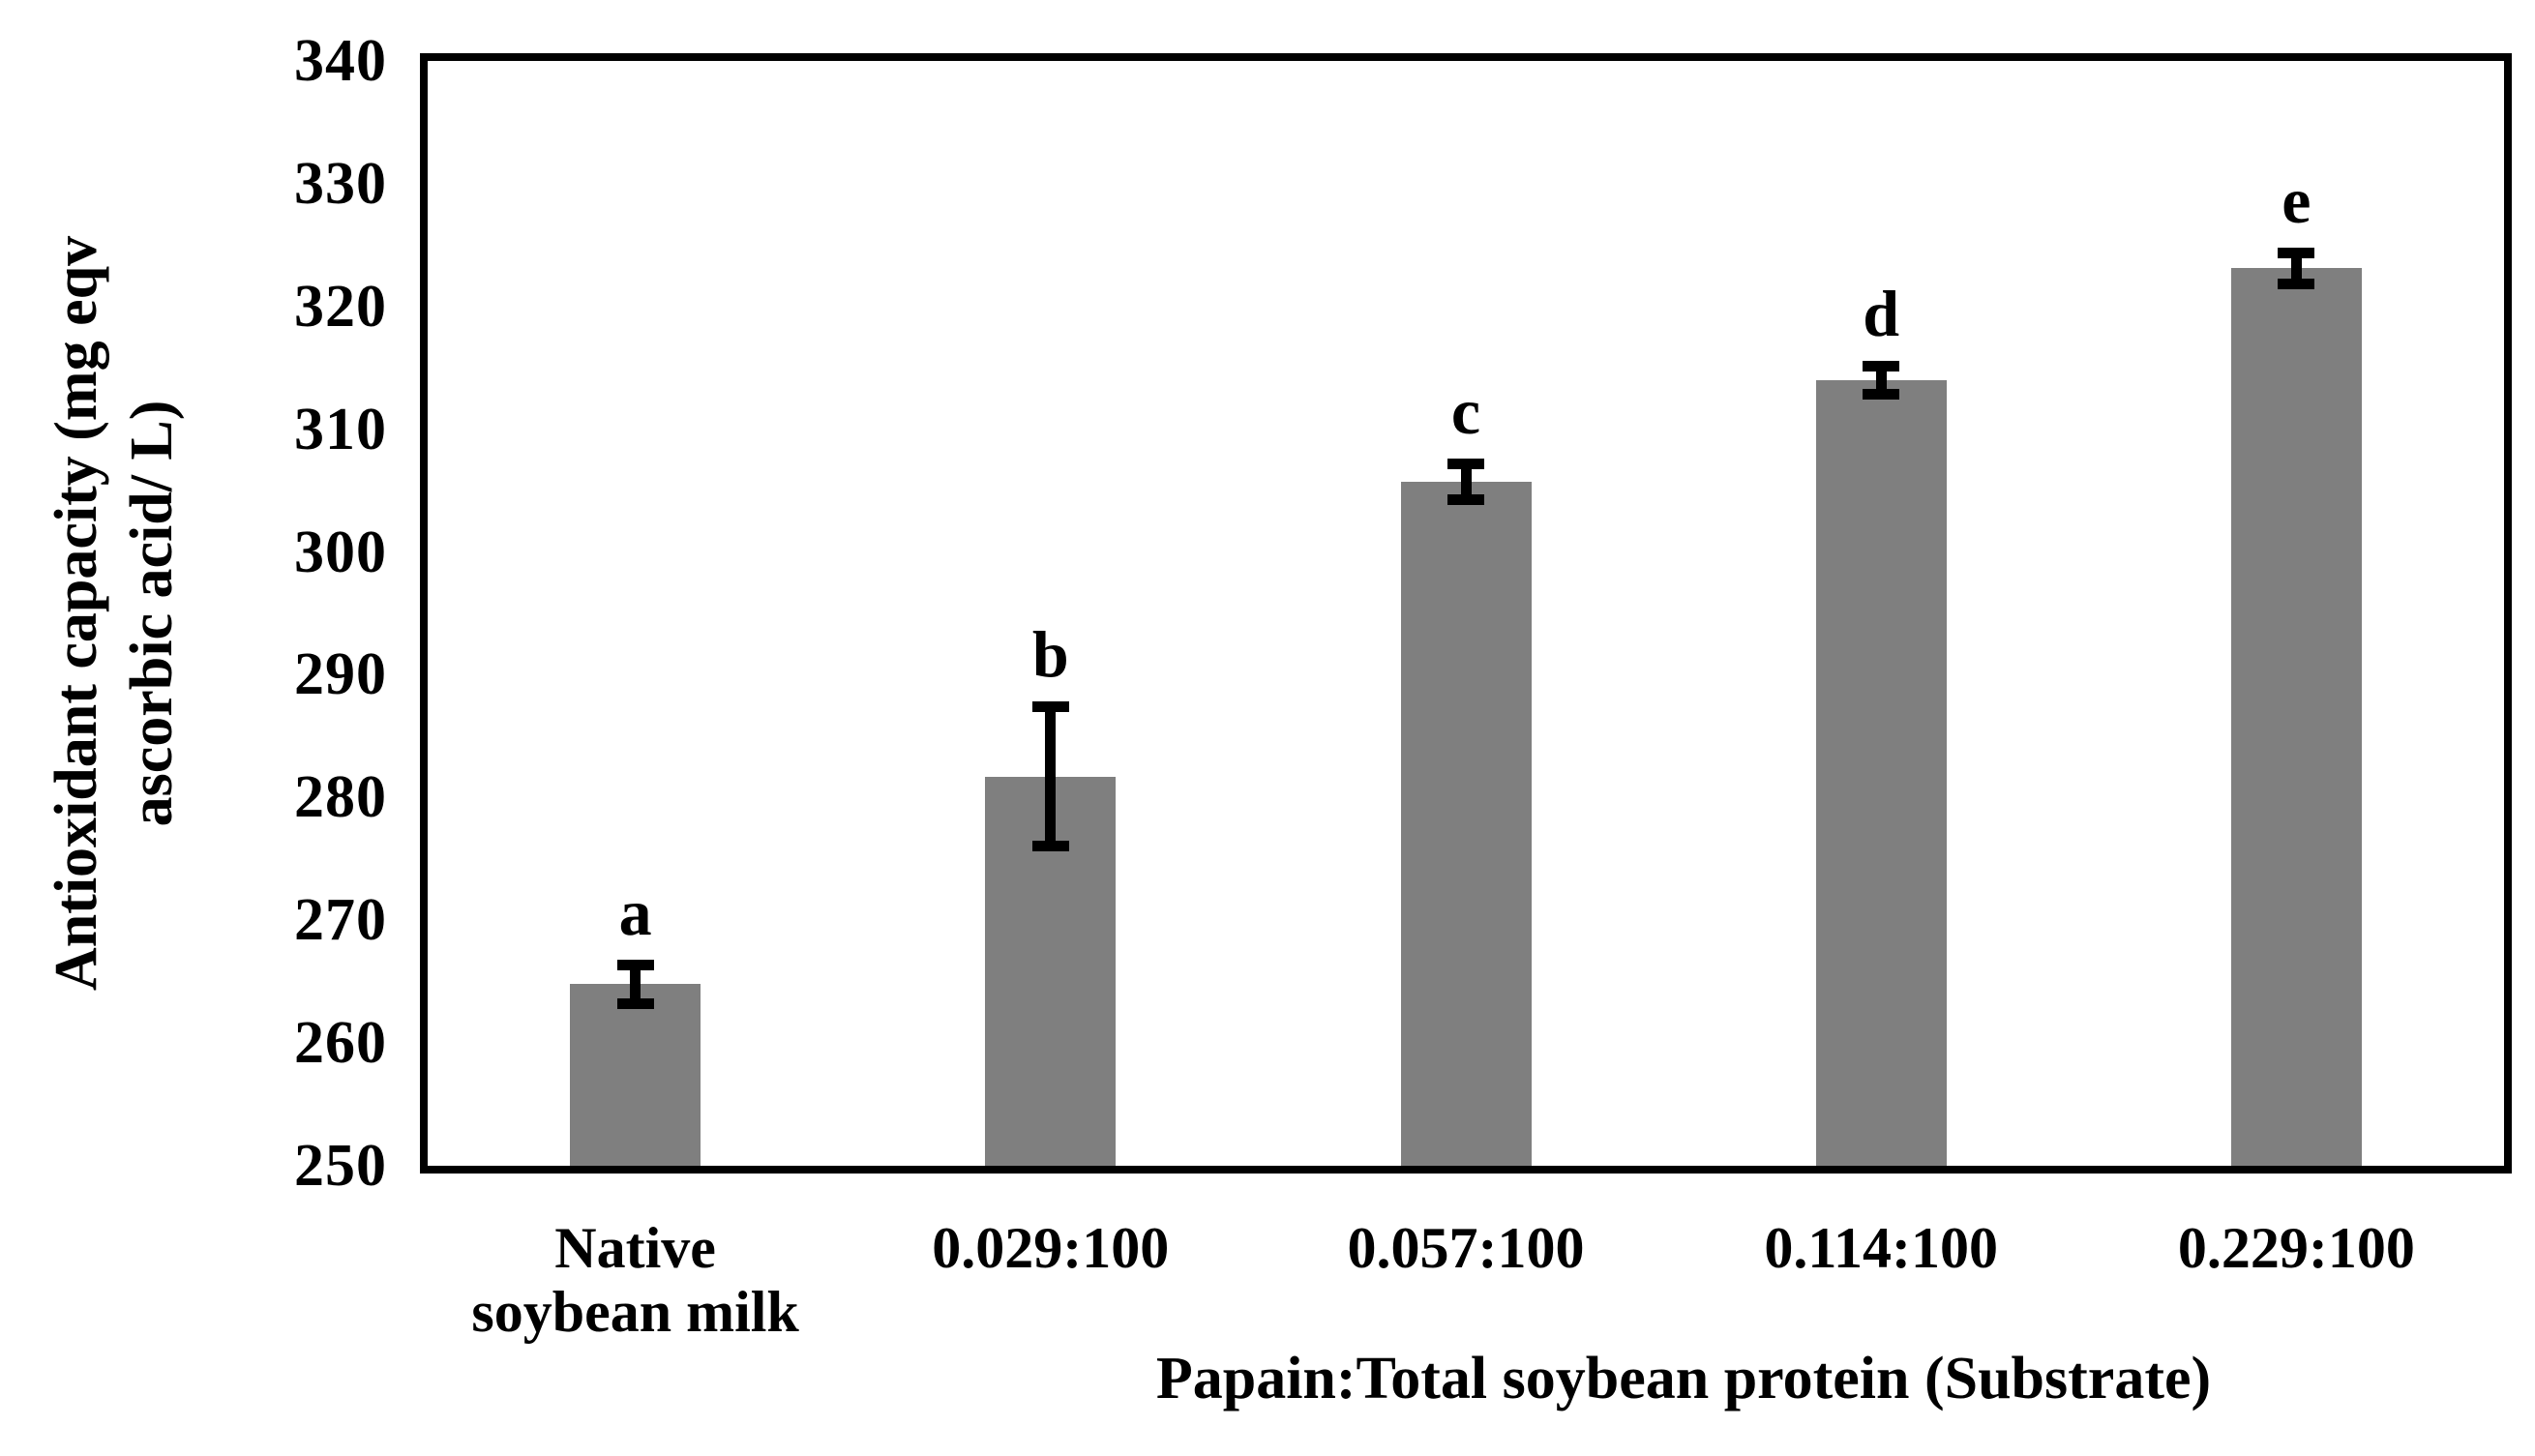 Image resolution: width=2535 pixels, height=1456 pixels. Describe the element at coordinates (1881, 1248) in the screenshot. I see `x-tick-label: 0.114:100` at that location.